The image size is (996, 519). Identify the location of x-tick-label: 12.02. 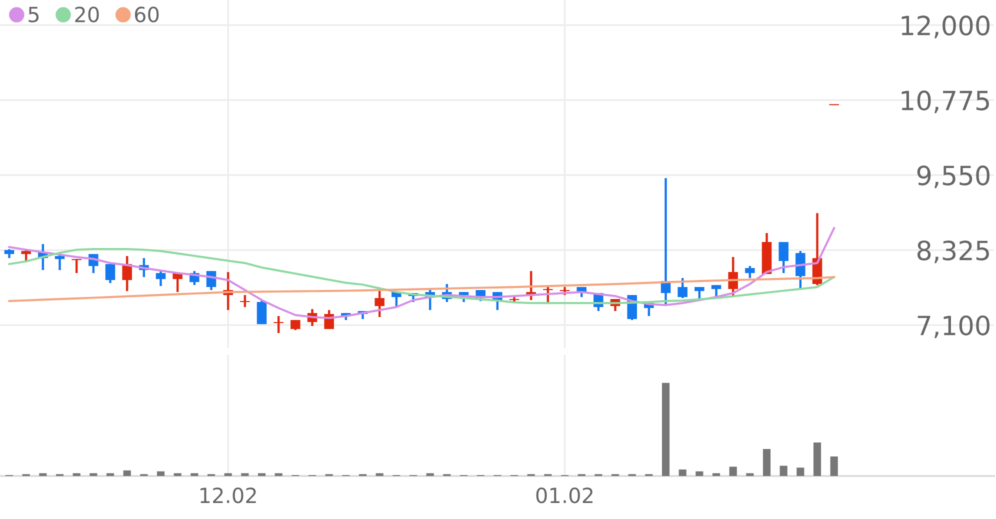
(228, 495).